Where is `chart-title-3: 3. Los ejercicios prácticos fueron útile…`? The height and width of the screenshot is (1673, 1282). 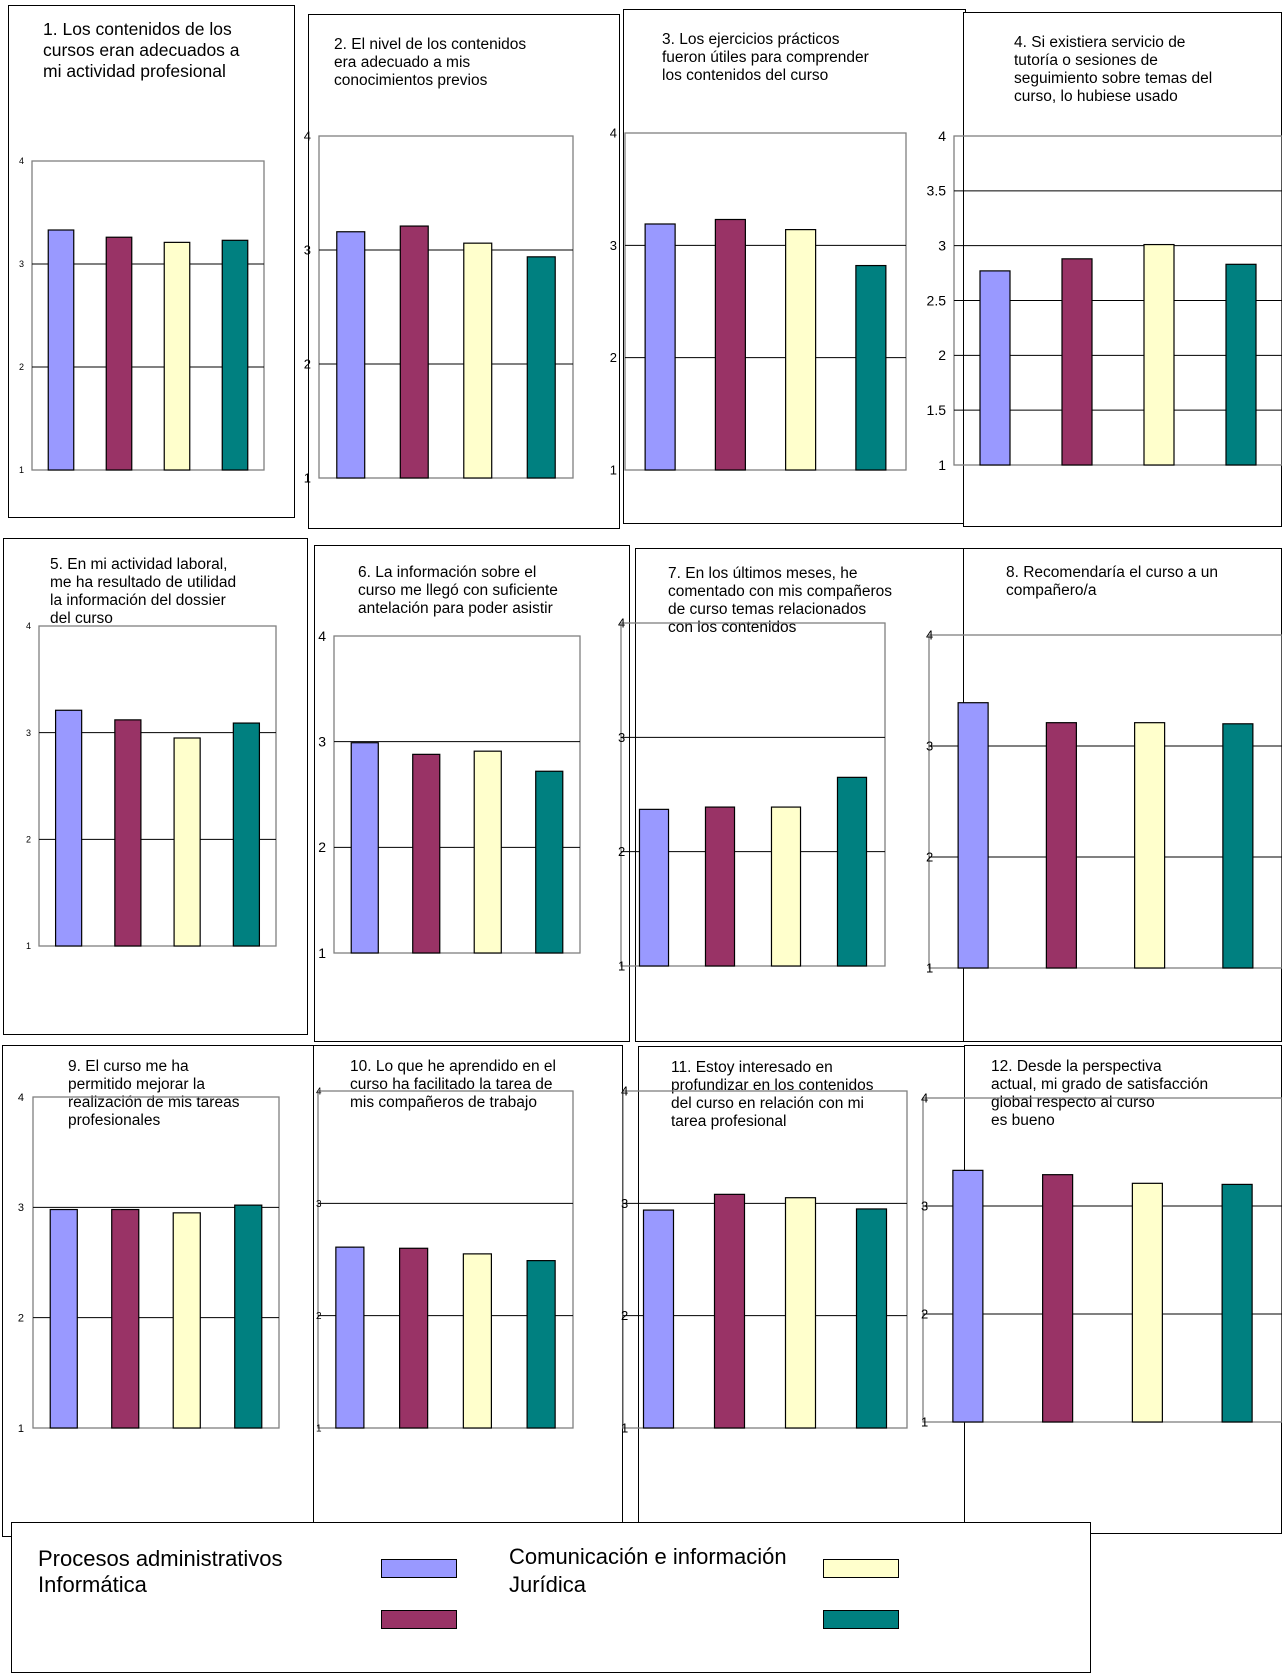 chart-title-3: 3. Los ejercicios prácticos fueron útile… is located at coordinates (765, 57).